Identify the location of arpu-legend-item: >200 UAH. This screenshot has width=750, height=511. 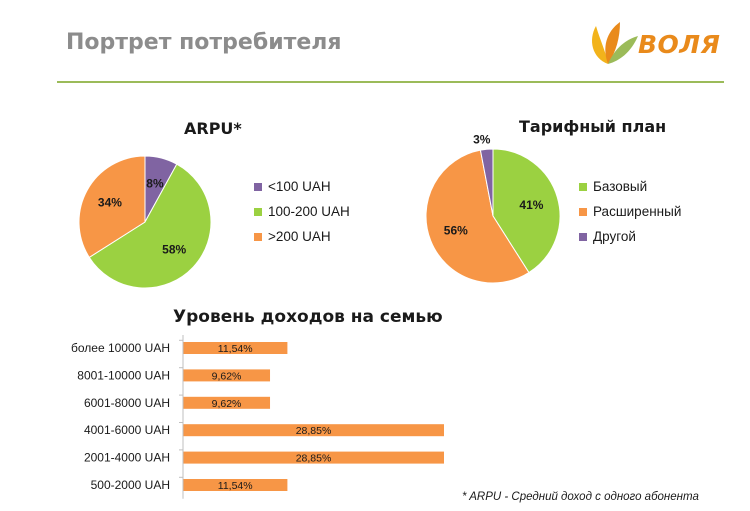
(302, 236).